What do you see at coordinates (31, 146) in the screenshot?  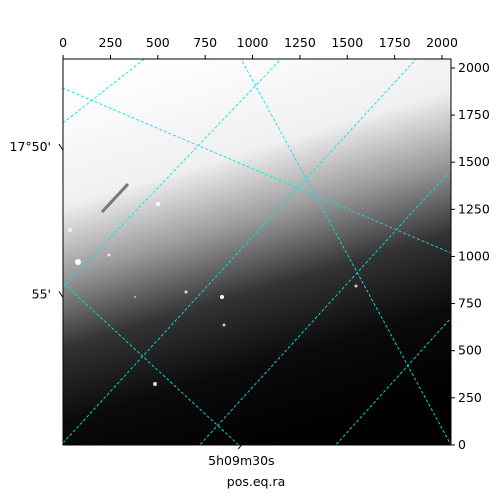 I see `world-y-tick-label: 17°50'` at bounding box center [31, 146].